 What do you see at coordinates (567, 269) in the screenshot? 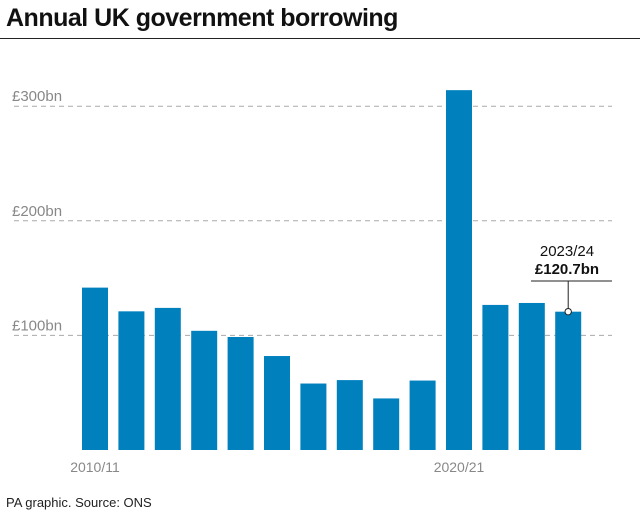
I see `annotation-value: £120.7bn` at bounding box center [567, 269].